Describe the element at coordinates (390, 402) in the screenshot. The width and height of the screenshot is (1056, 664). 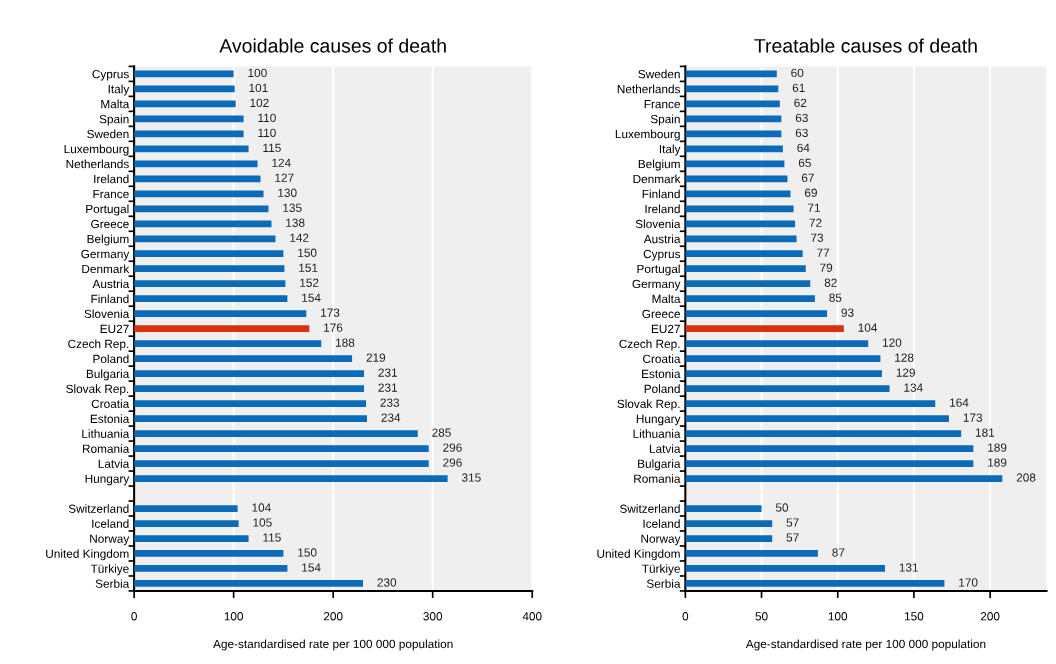
I see `data-label: 233` at that location.